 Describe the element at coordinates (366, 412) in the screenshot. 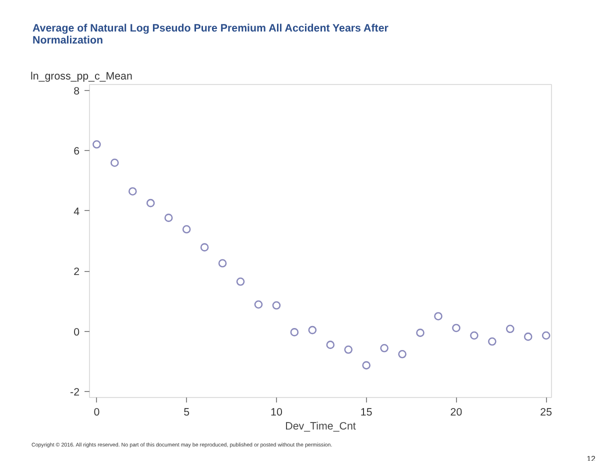

I see `x-tick-label: 15` at that location.